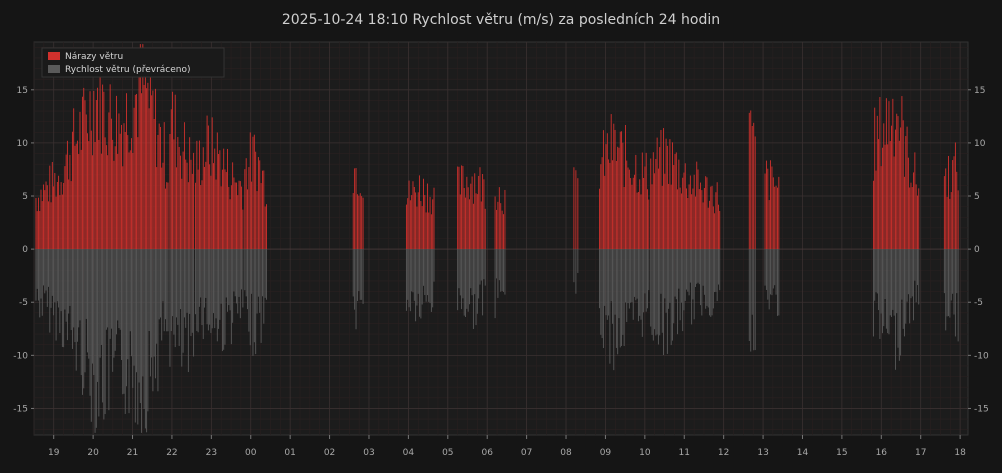  Describe the element at coordinates (23, 144) in the screenshot. I see `y-tick-label-left: 10` at that location.